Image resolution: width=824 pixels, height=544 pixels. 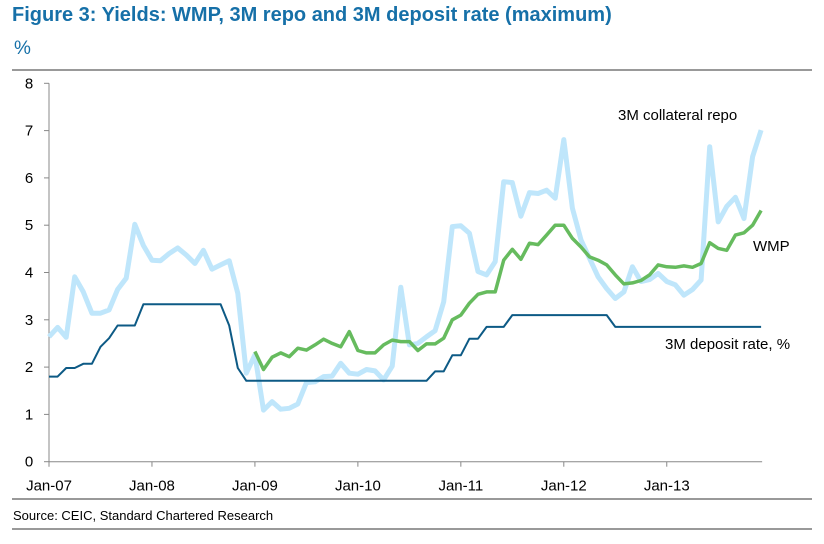 I want to click on top-divider, so click(x=412, y=70).